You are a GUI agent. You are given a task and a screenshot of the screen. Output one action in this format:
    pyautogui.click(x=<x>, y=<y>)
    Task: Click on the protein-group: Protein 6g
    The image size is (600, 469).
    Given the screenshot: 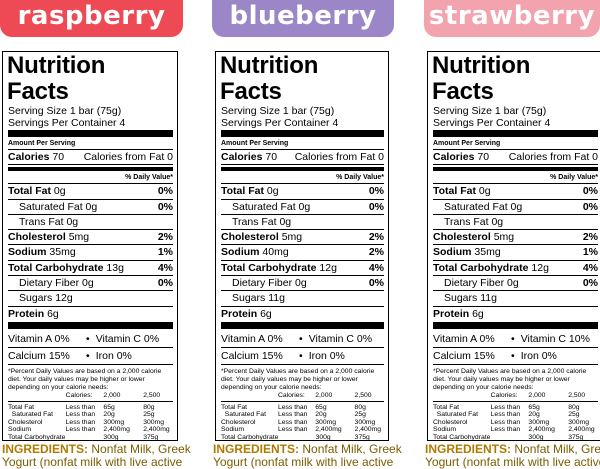 What is the action you would take?
    pyautogui.click(x=458, y=314)
    